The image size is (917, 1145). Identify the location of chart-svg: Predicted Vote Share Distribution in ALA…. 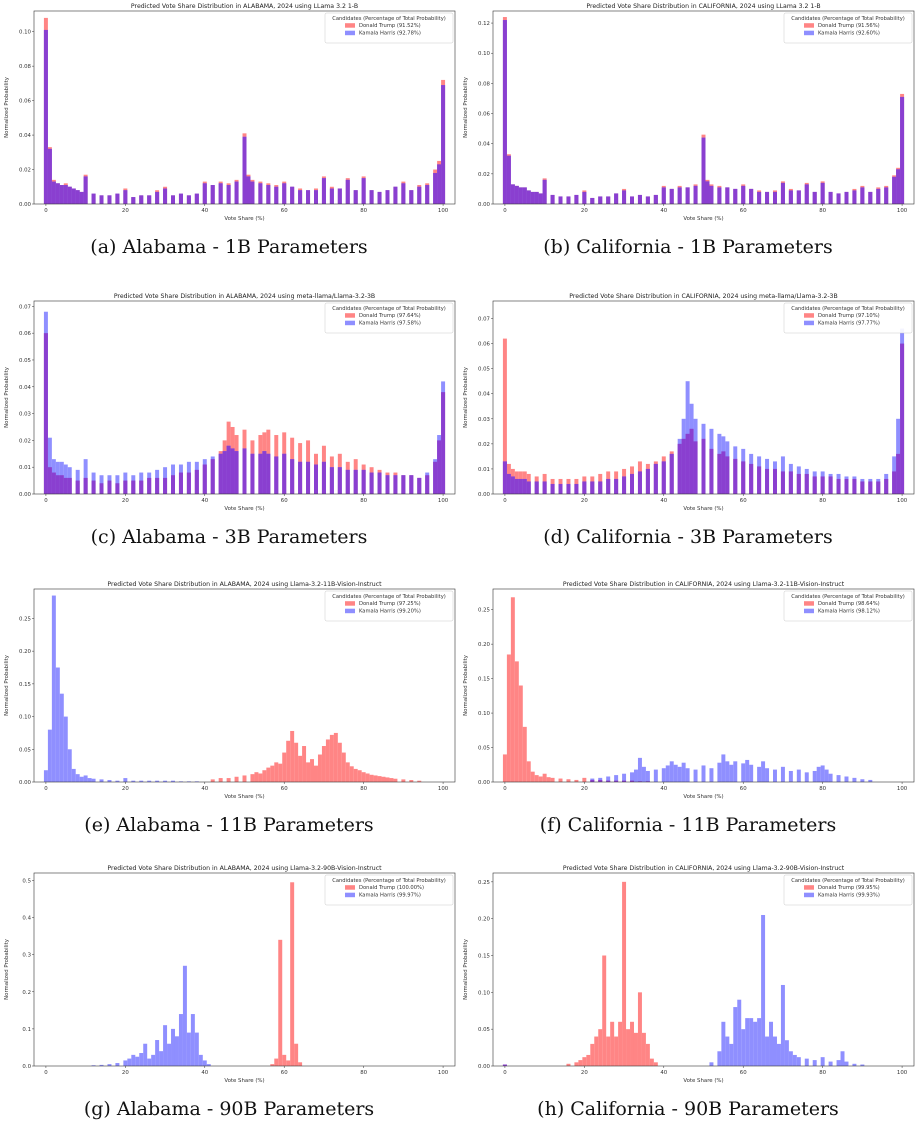
(230, 402).